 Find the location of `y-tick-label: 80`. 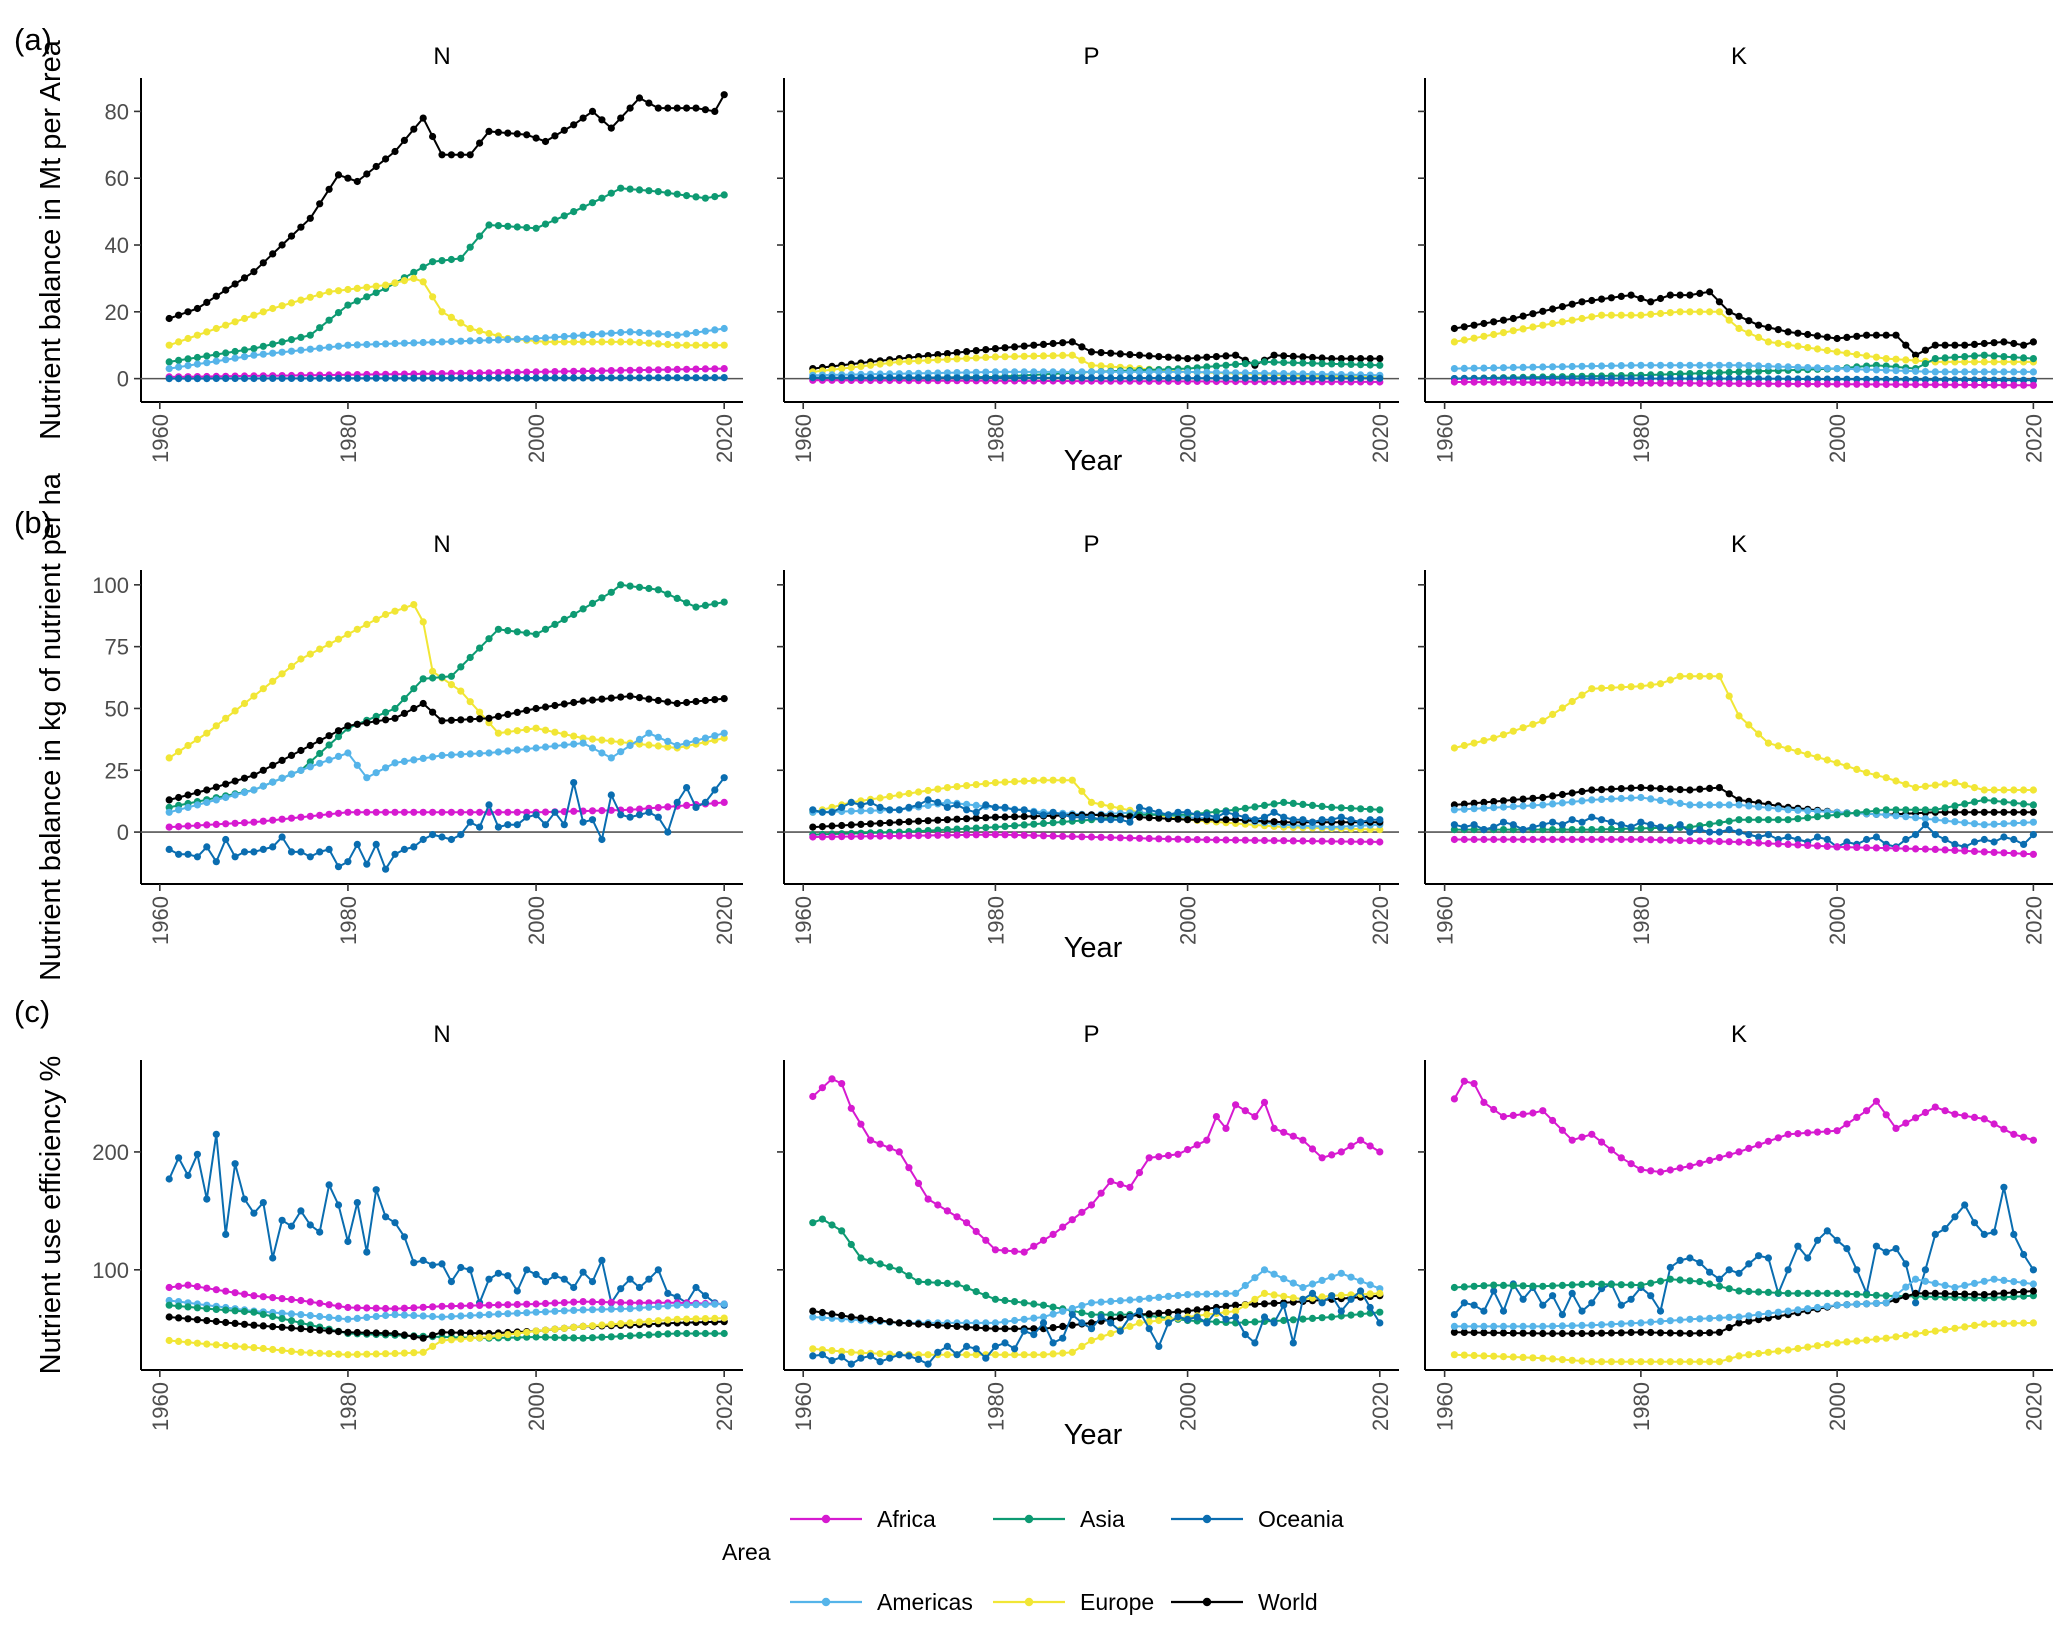

y-tick-label: 80 is located at coordinates (117, 111).